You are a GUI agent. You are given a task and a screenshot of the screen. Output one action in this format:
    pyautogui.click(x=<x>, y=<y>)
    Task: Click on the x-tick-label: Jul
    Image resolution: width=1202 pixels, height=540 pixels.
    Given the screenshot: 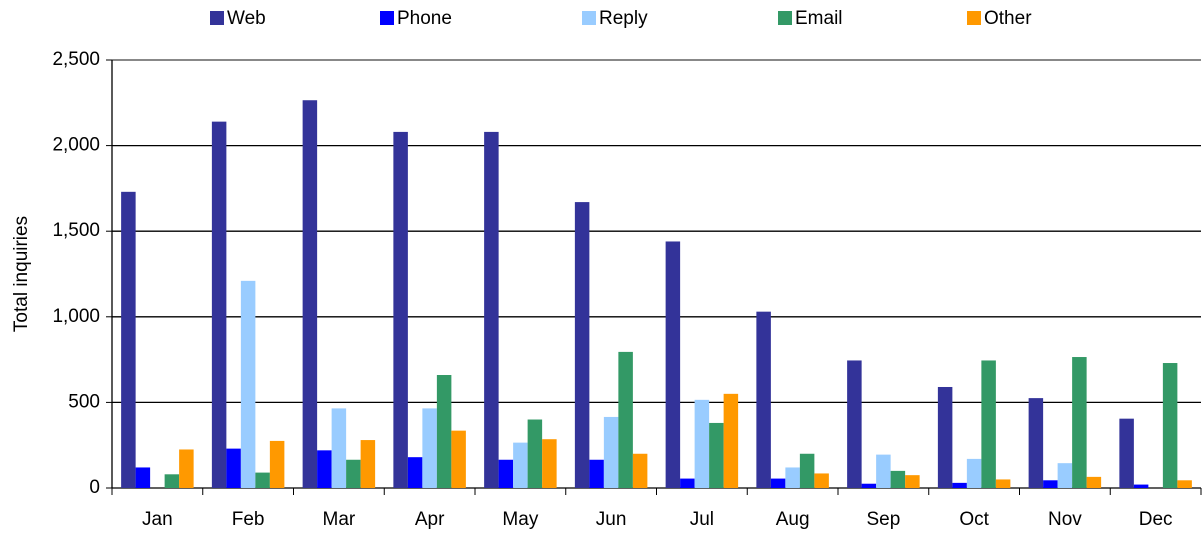 What is the action you would take?
    pyautogui.click(x=702, y=519)
    